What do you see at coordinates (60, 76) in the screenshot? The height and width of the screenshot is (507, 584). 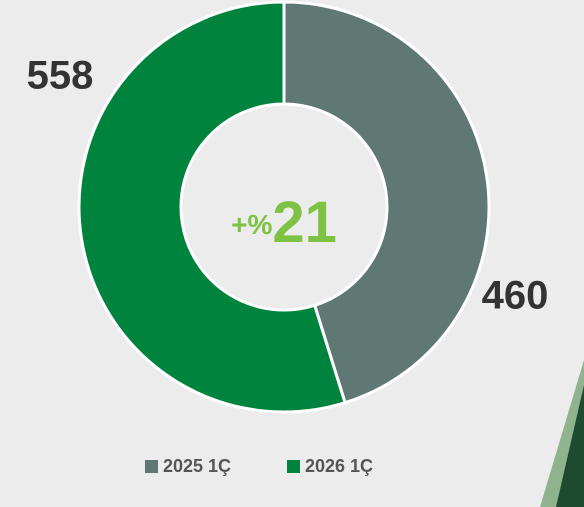 I see `data-label: 558` at bounding box center [60, 76].